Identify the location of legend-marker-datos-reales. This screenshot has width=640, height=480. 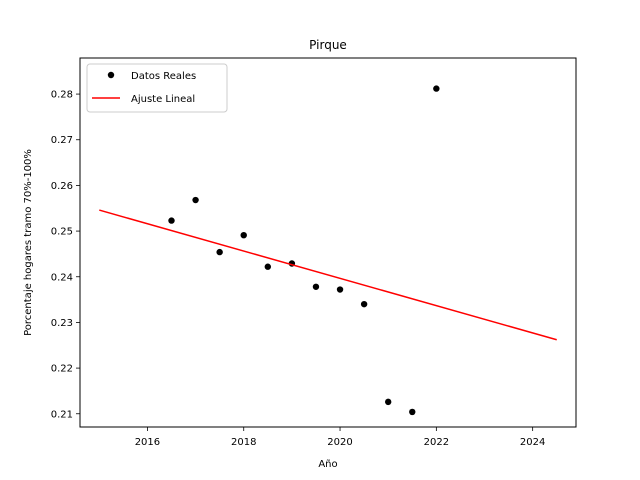
(111, 75).